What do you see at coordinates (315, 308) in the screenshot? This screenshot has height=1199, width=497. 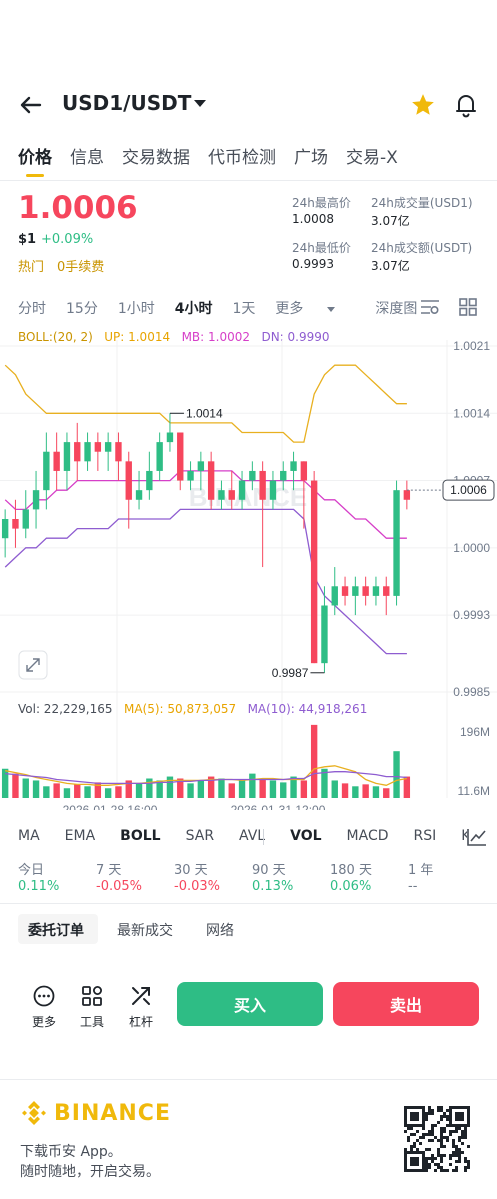 I see `interval-more: 更多` at bounding box center [315, 308].